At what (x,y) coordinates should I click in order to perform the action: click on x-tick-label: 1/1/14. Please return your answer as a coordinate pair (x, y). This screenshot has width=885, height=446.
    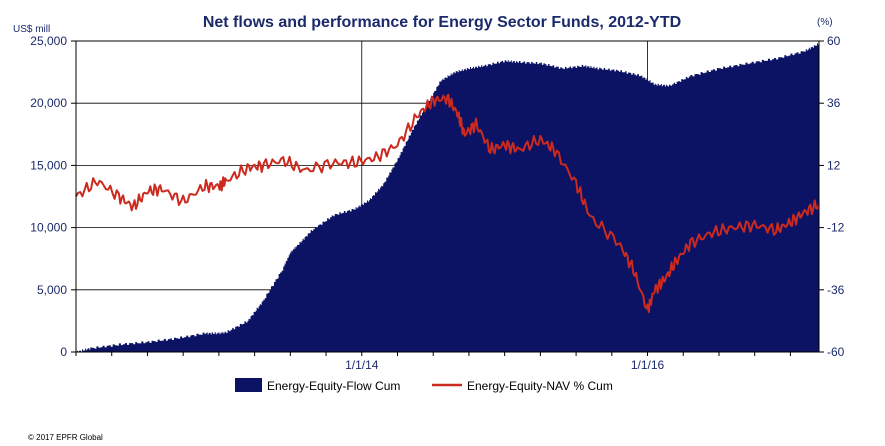
    Looking at the image, I should click on (362, 365).